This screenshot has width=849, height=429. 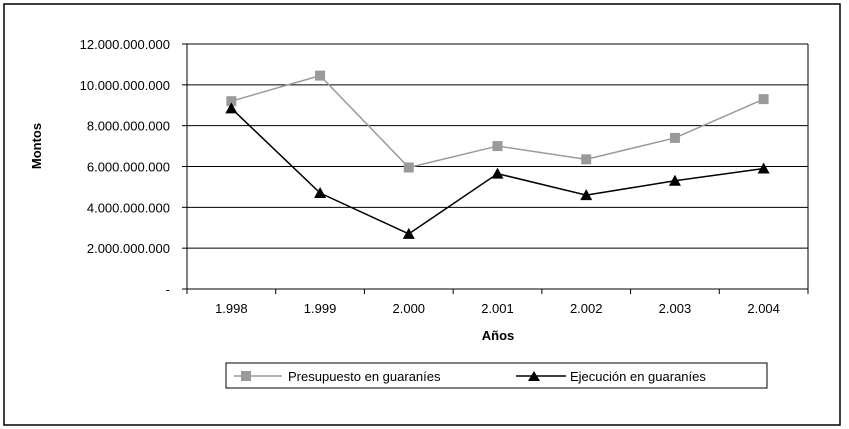 What do you see at coordinates (675, 308) in the screenshot?
I see `x-tick-label: 2.003` at bounding box center [675, 308].